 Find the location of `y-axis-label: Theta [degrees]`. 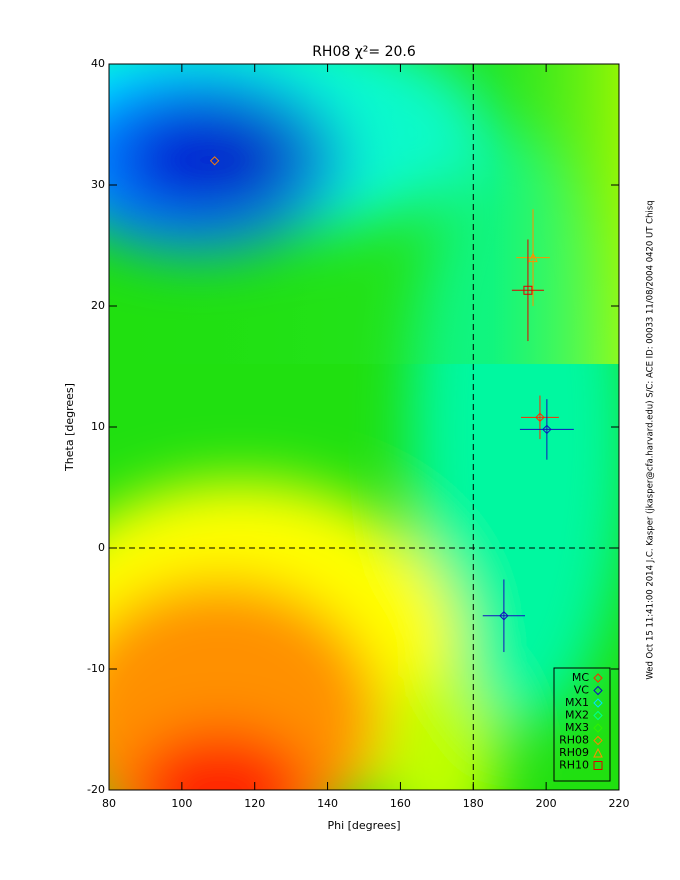

y-axis-label: Theta [degrees] is located at coordinates (69, 427).